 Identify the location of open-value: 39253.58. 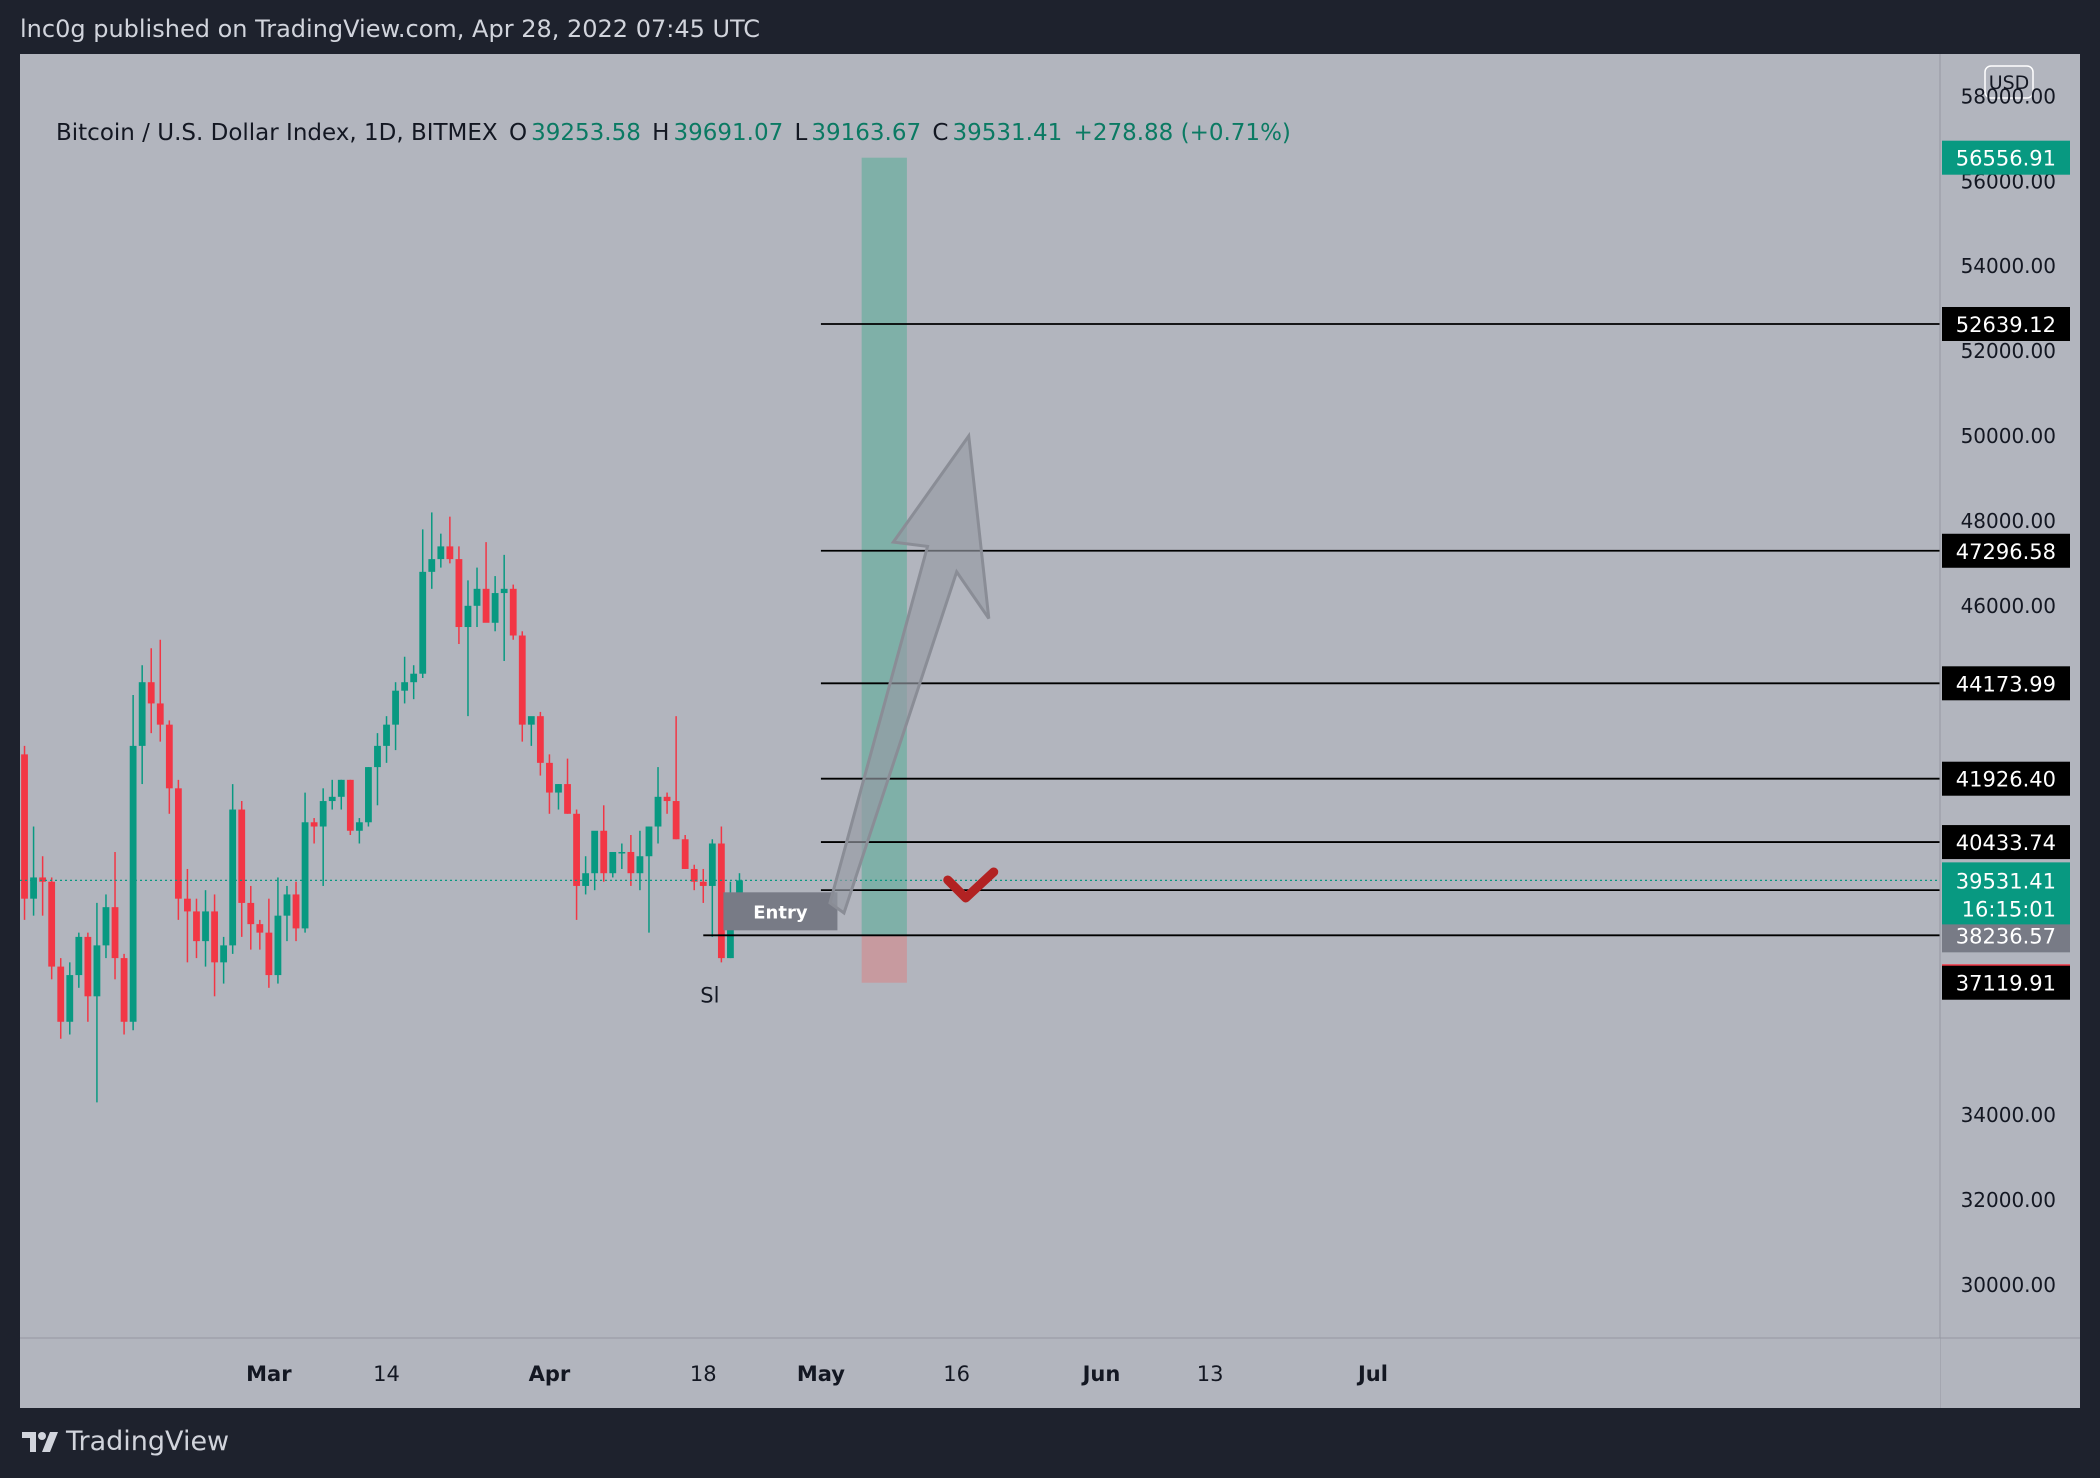
(586, 133).